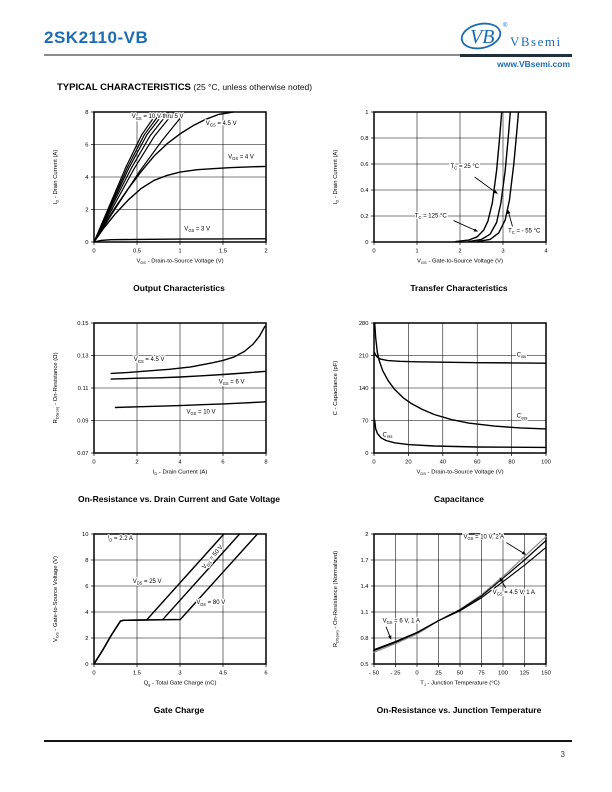 The width and height of the screenshot is (612, 792). Describe the element at coordinates (83, 389) in the screenshot. I see `y-tick-label: 0.11` at that location.